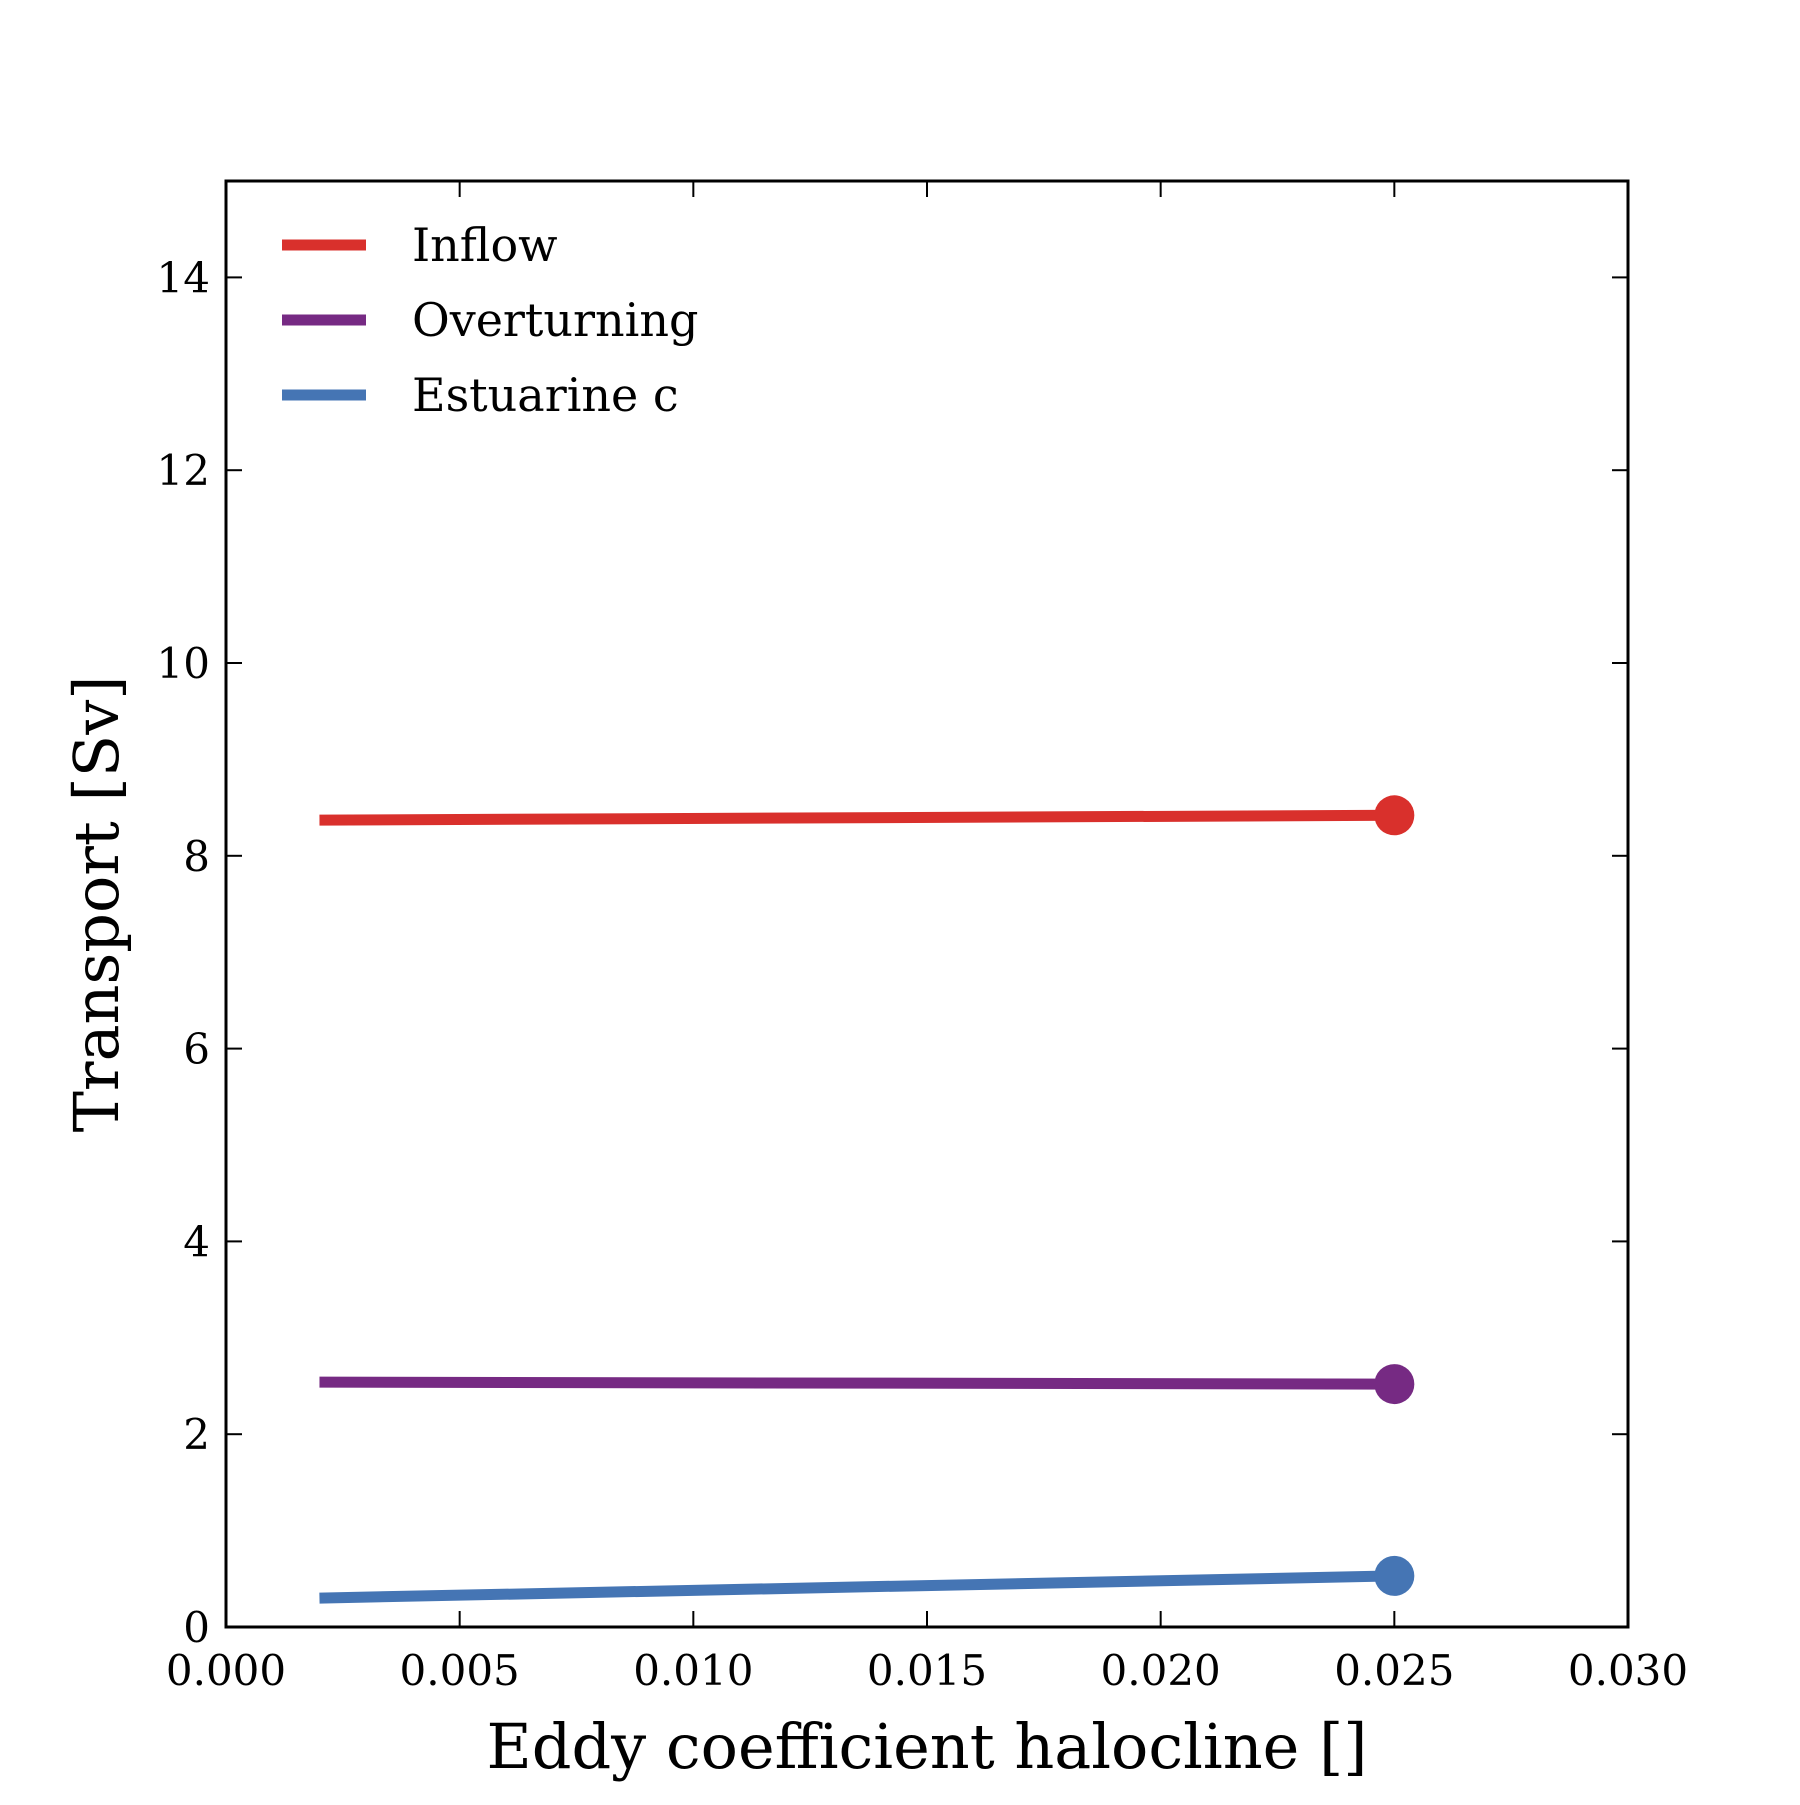 The width and height of the screenshot is (1800, 1805). Describe the element at coordinates (485, 245) in the screenshot. I see `legend-label-0: Inflow` at that location.